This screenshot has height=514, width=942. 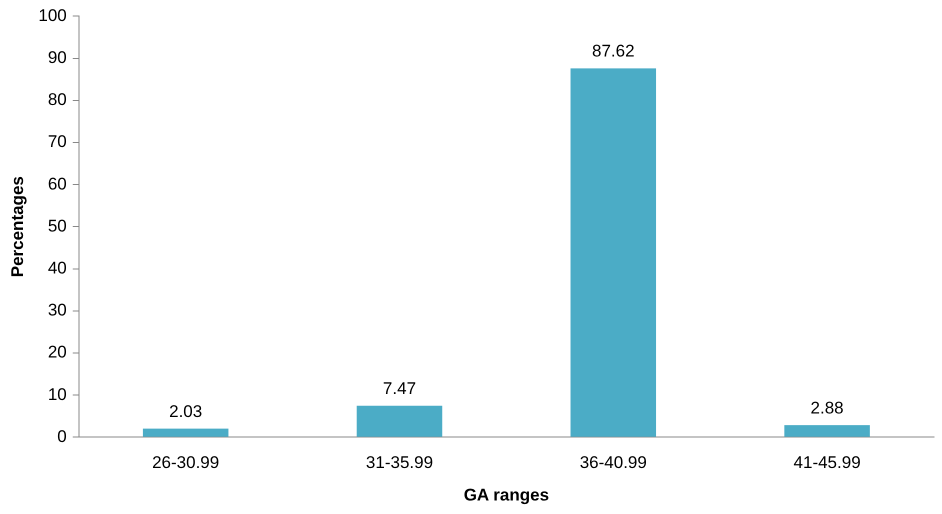 What do you see at coordinates (613, 462) in the screenshot?
I see `x-tick-label: 36-40.99` at bounding box center [613, 462].